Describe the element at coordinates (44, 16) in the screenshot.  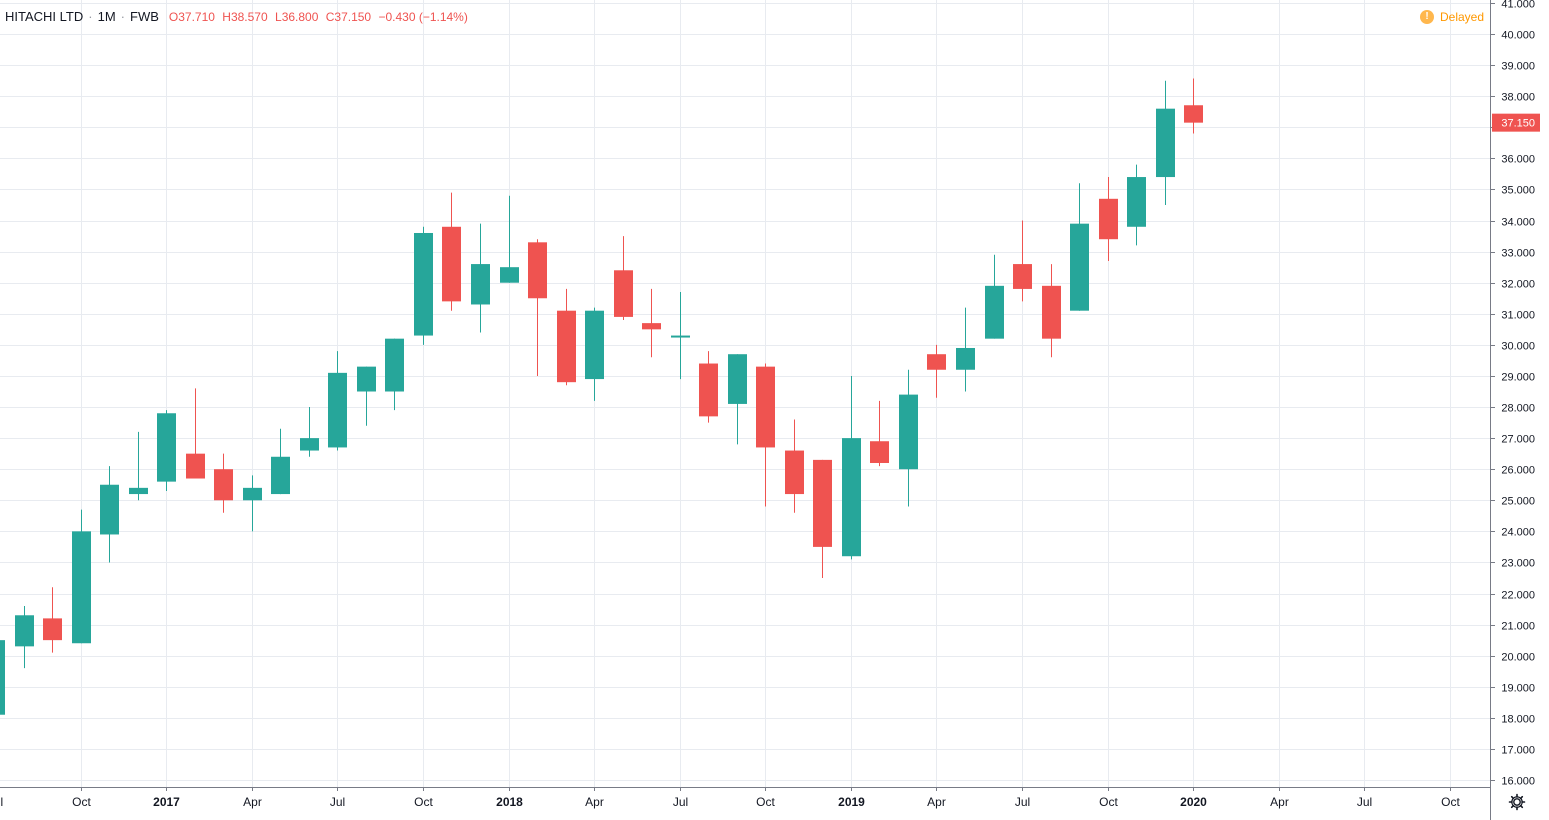
I see `symbol-name: HITACHI LTD` at that location.